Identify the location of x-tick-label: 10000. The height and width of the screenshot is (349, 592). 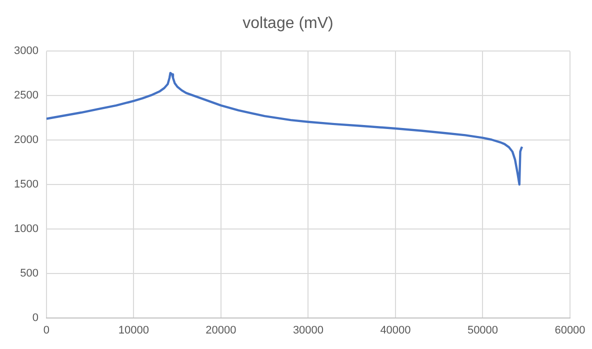
(134, 330).